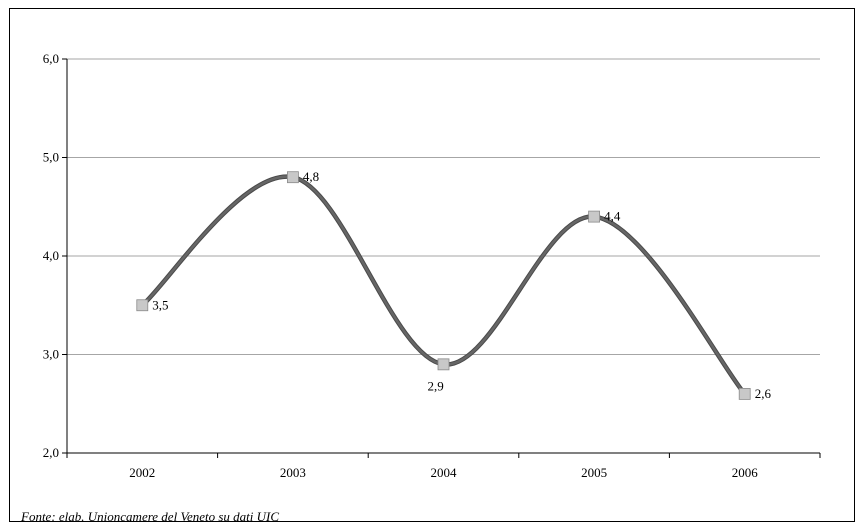 The width and height of the screenshot is (864, 529). I want to click on data-label: 4,8, so click(311, 176).